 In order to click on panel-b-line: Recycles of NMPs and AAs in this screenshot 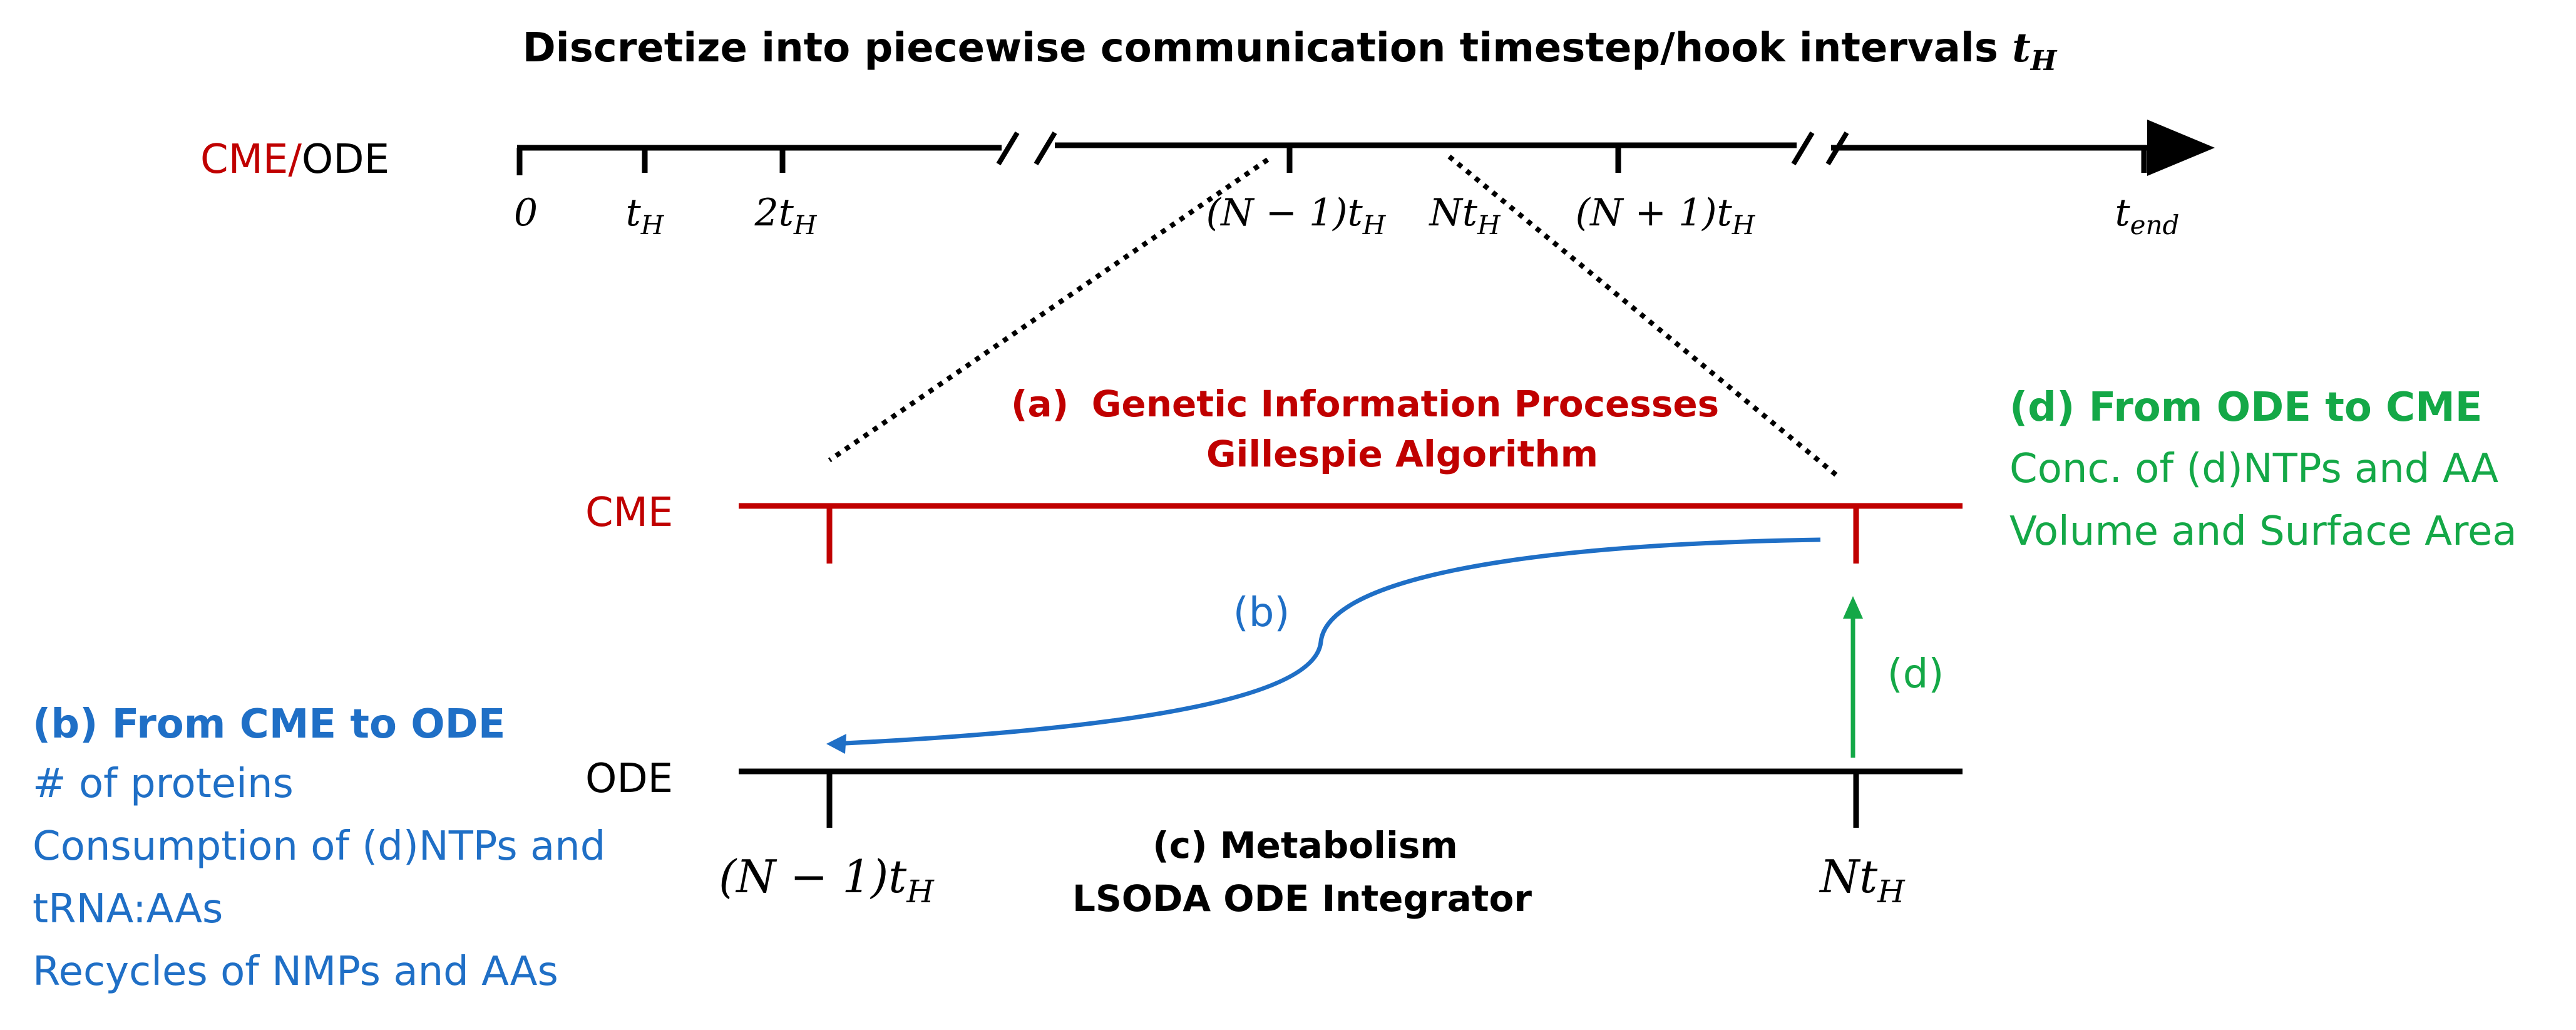, I will do `click(295, 972)`.